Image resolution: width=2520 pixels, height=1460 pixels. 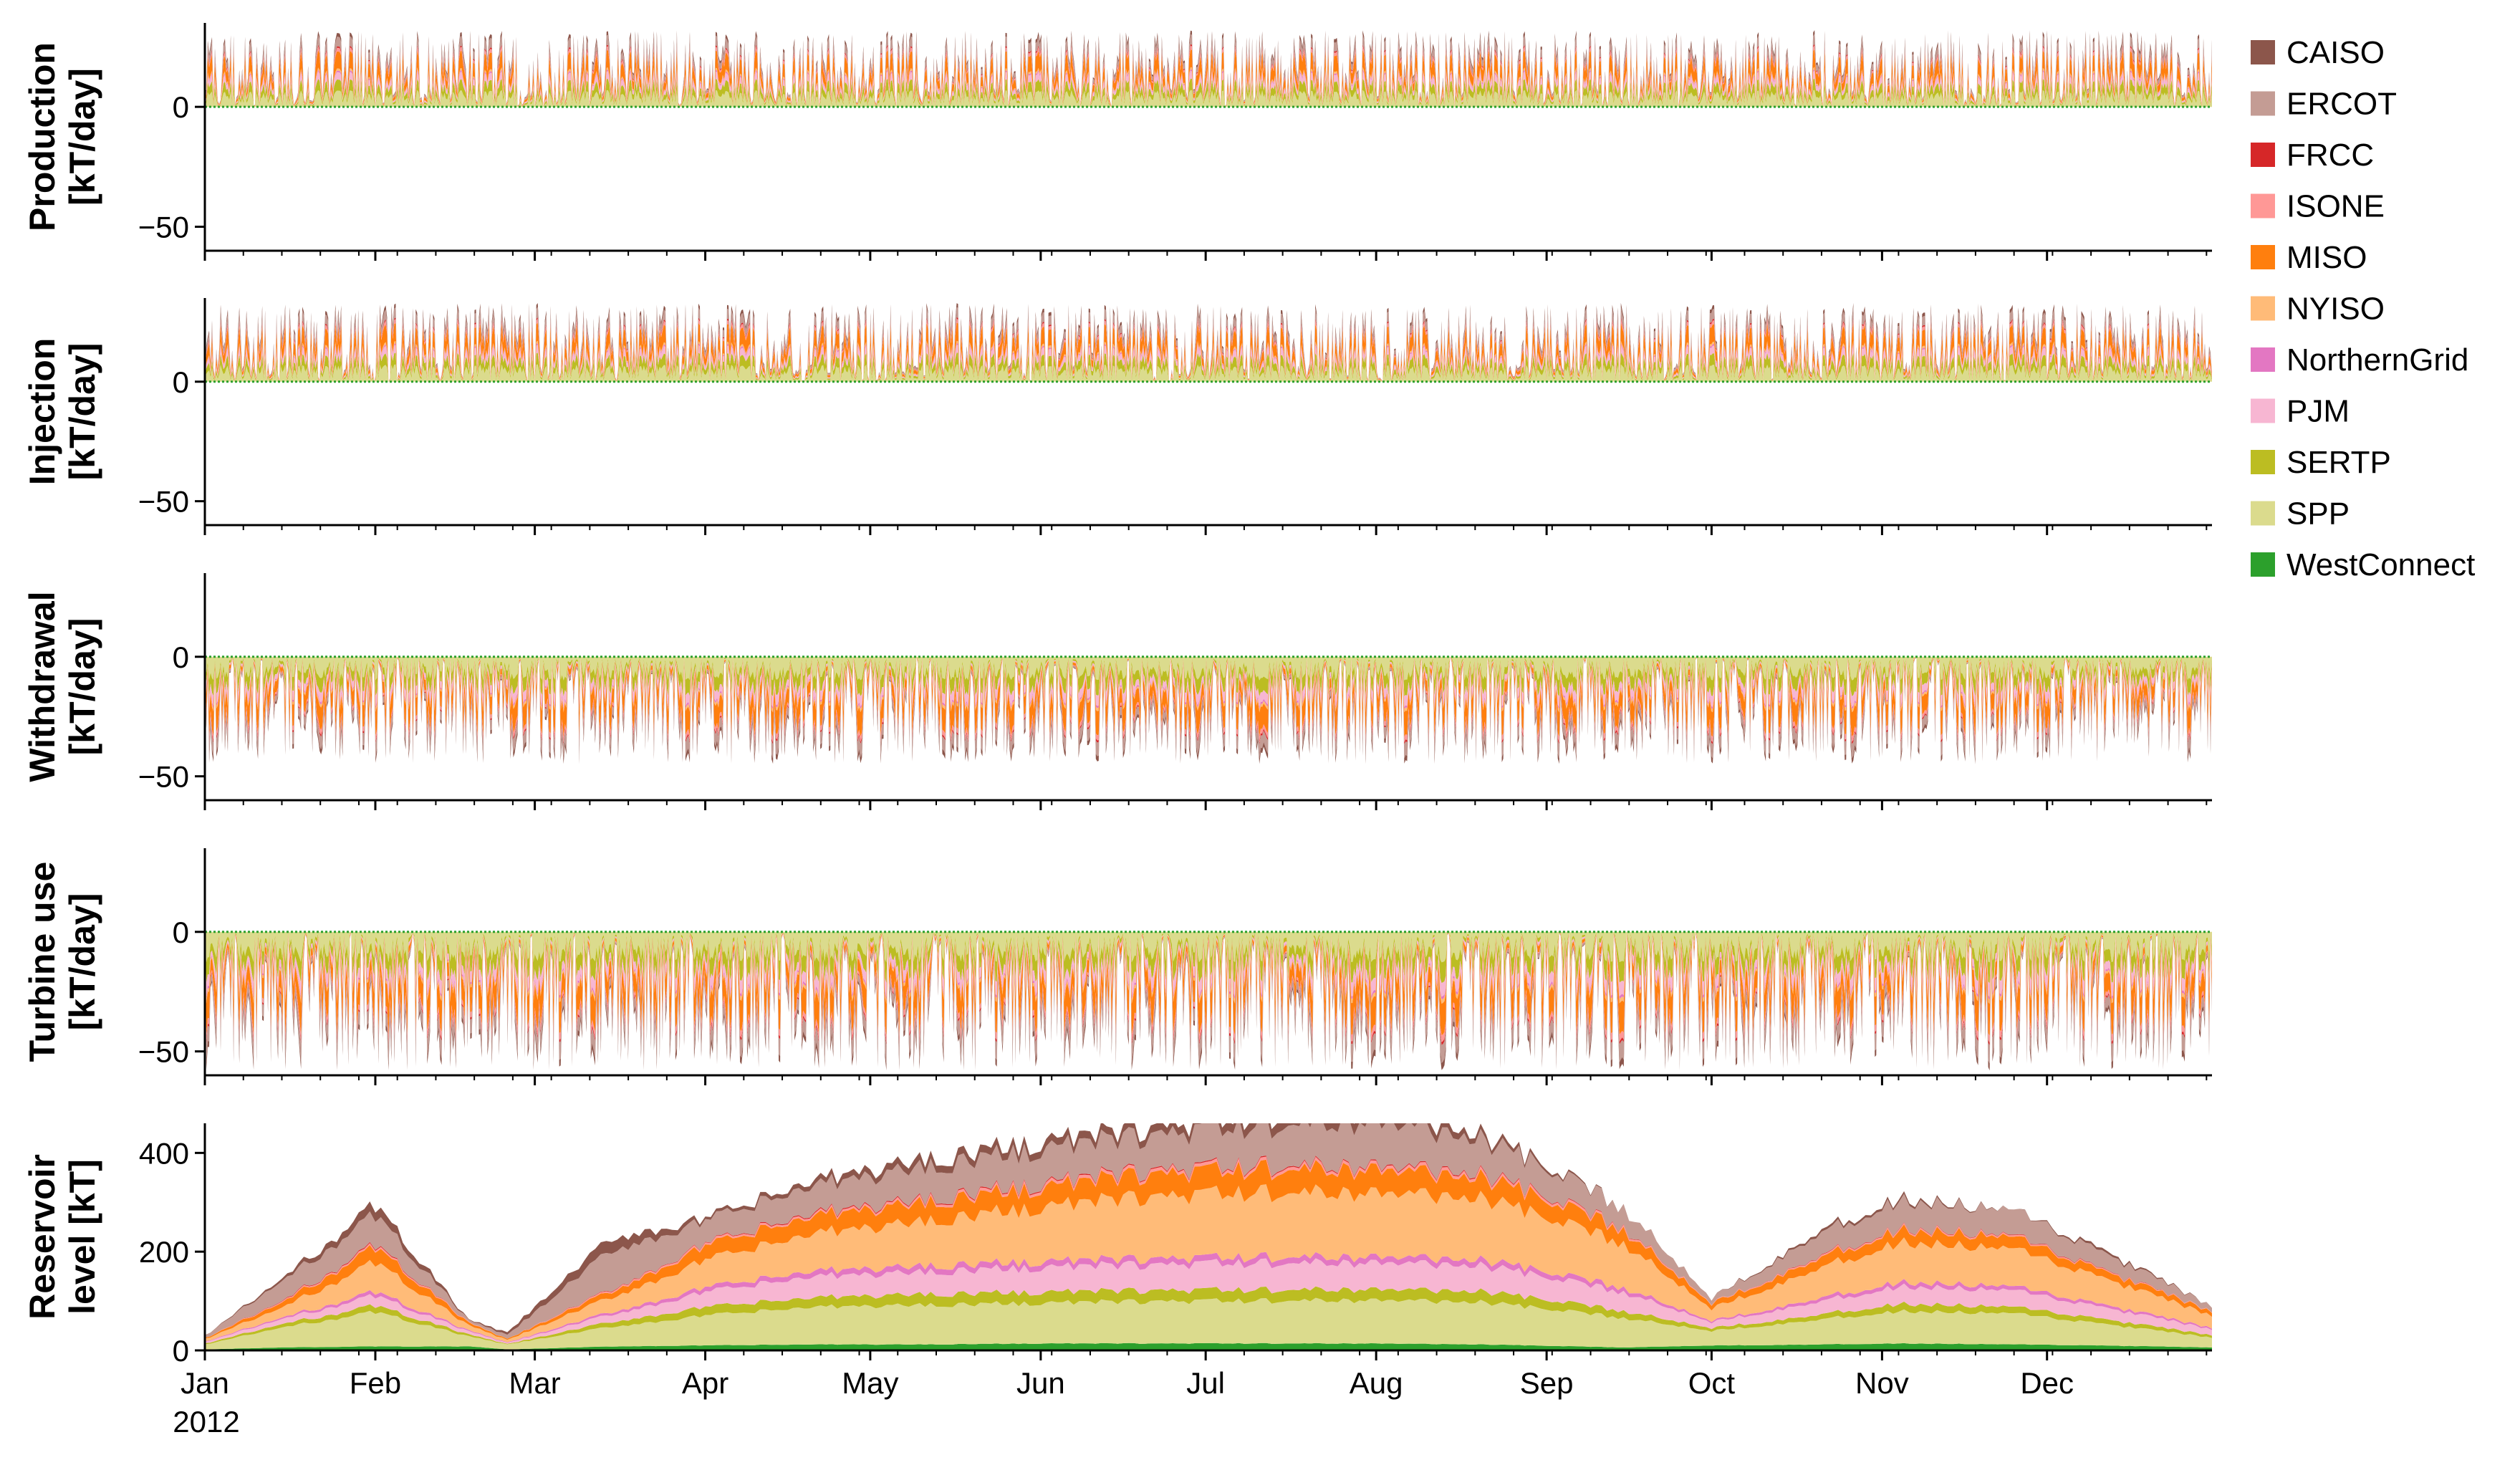 I want to click on x-axis: Jan Feb Mar Apr May Jun Jul Aug Sep Oct Nov Dec 2012, so click(x=1123, y=1402).